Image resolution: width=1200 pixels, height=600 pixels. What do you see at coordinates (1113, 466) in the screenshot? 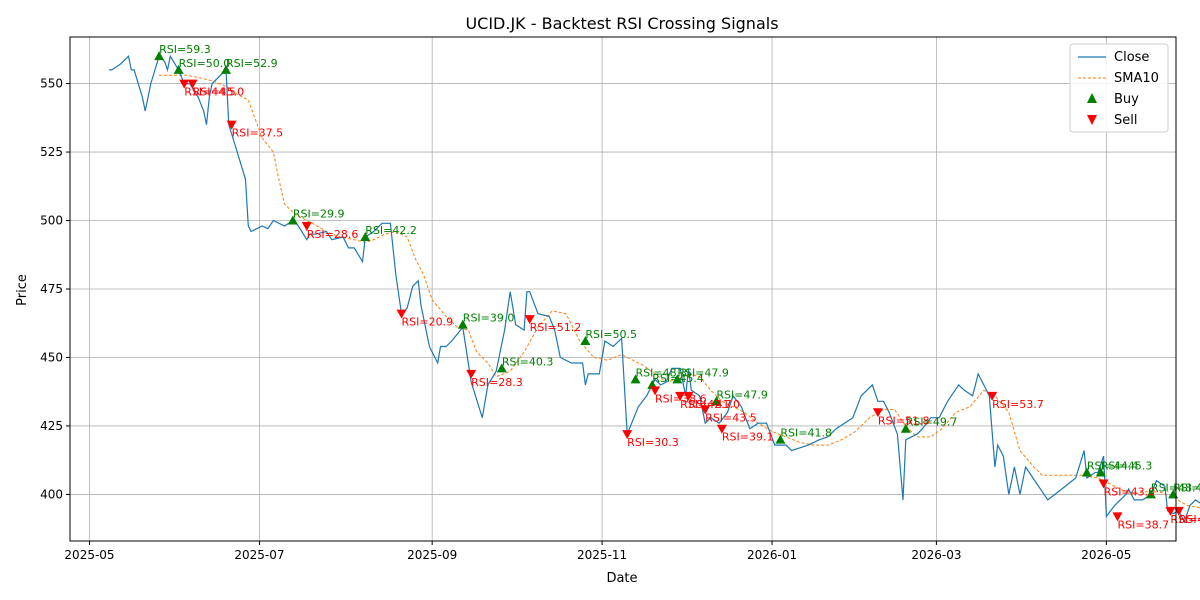
I see `buy-annotation: RSI=44.4` at bounding box center [1113, 466].